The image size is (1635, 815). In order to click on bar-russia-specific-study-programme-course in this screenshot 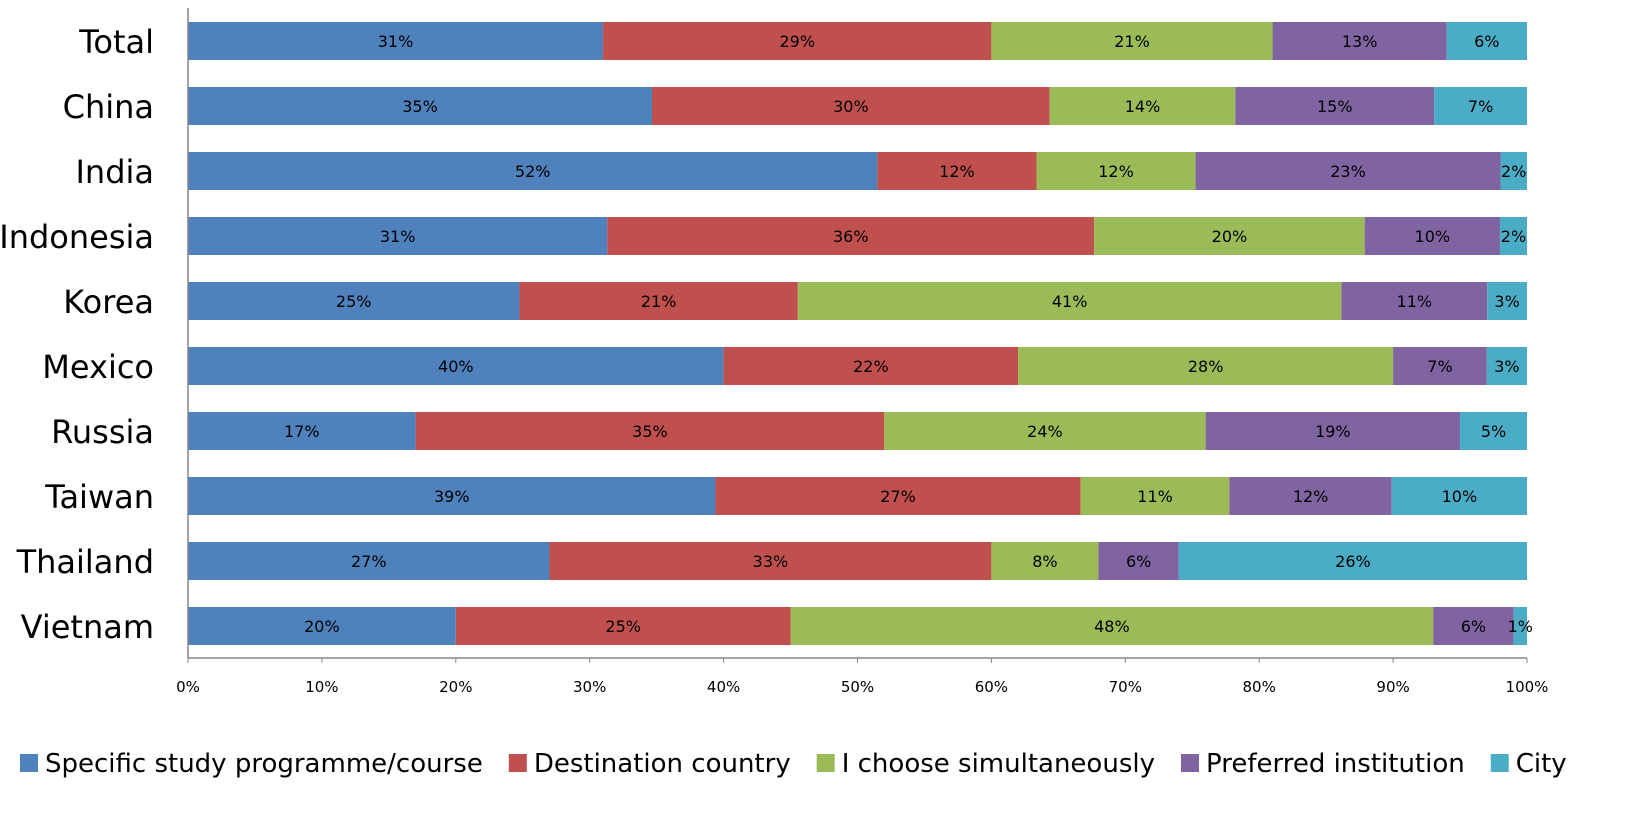, I will do `click(302, 431)`.